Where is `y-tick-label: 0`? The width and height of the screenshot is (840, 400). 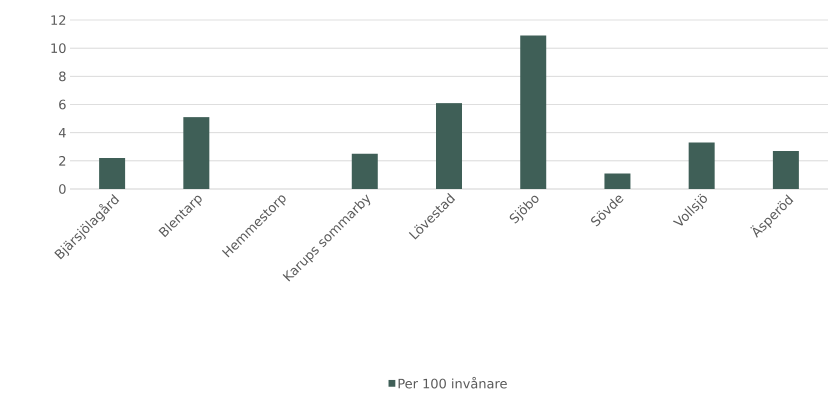
y-tick-label: 0 is located at coordinates (62, 189).